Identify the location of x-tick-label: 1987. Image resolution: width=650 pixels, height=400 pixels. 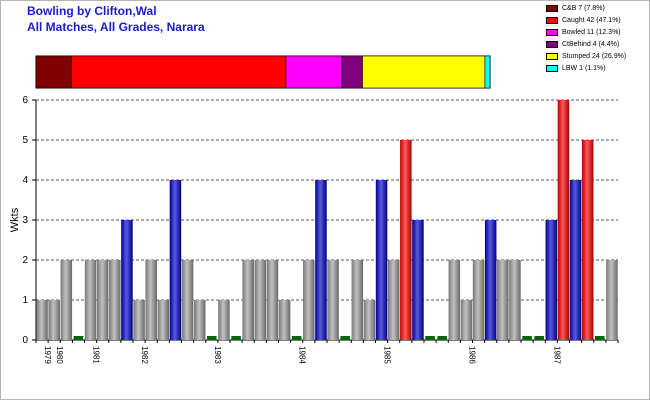
(556, 355).